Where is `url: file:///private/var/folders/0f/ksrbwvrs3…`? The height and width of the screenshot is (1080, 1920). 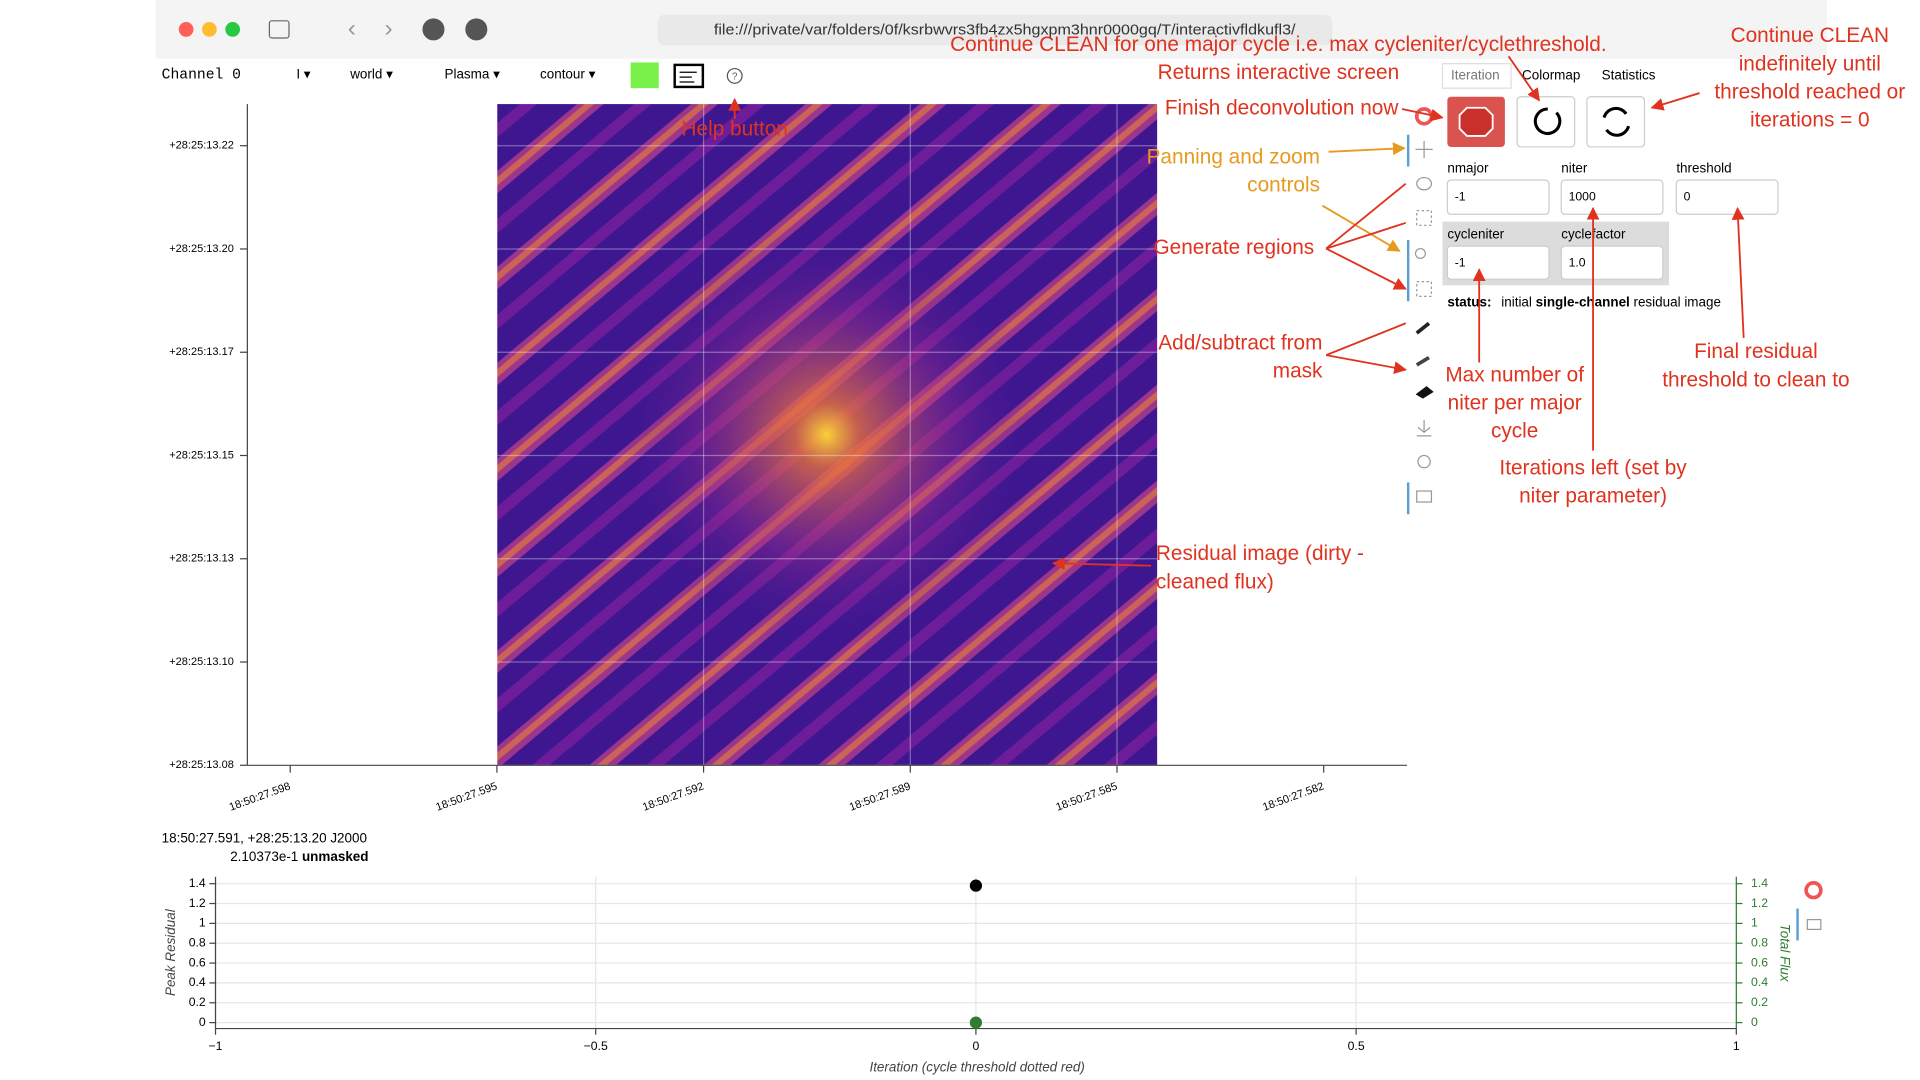 url: file:///private/var/folders/0f/ksrbwvrs3… is located at coordinates (1005, 30).